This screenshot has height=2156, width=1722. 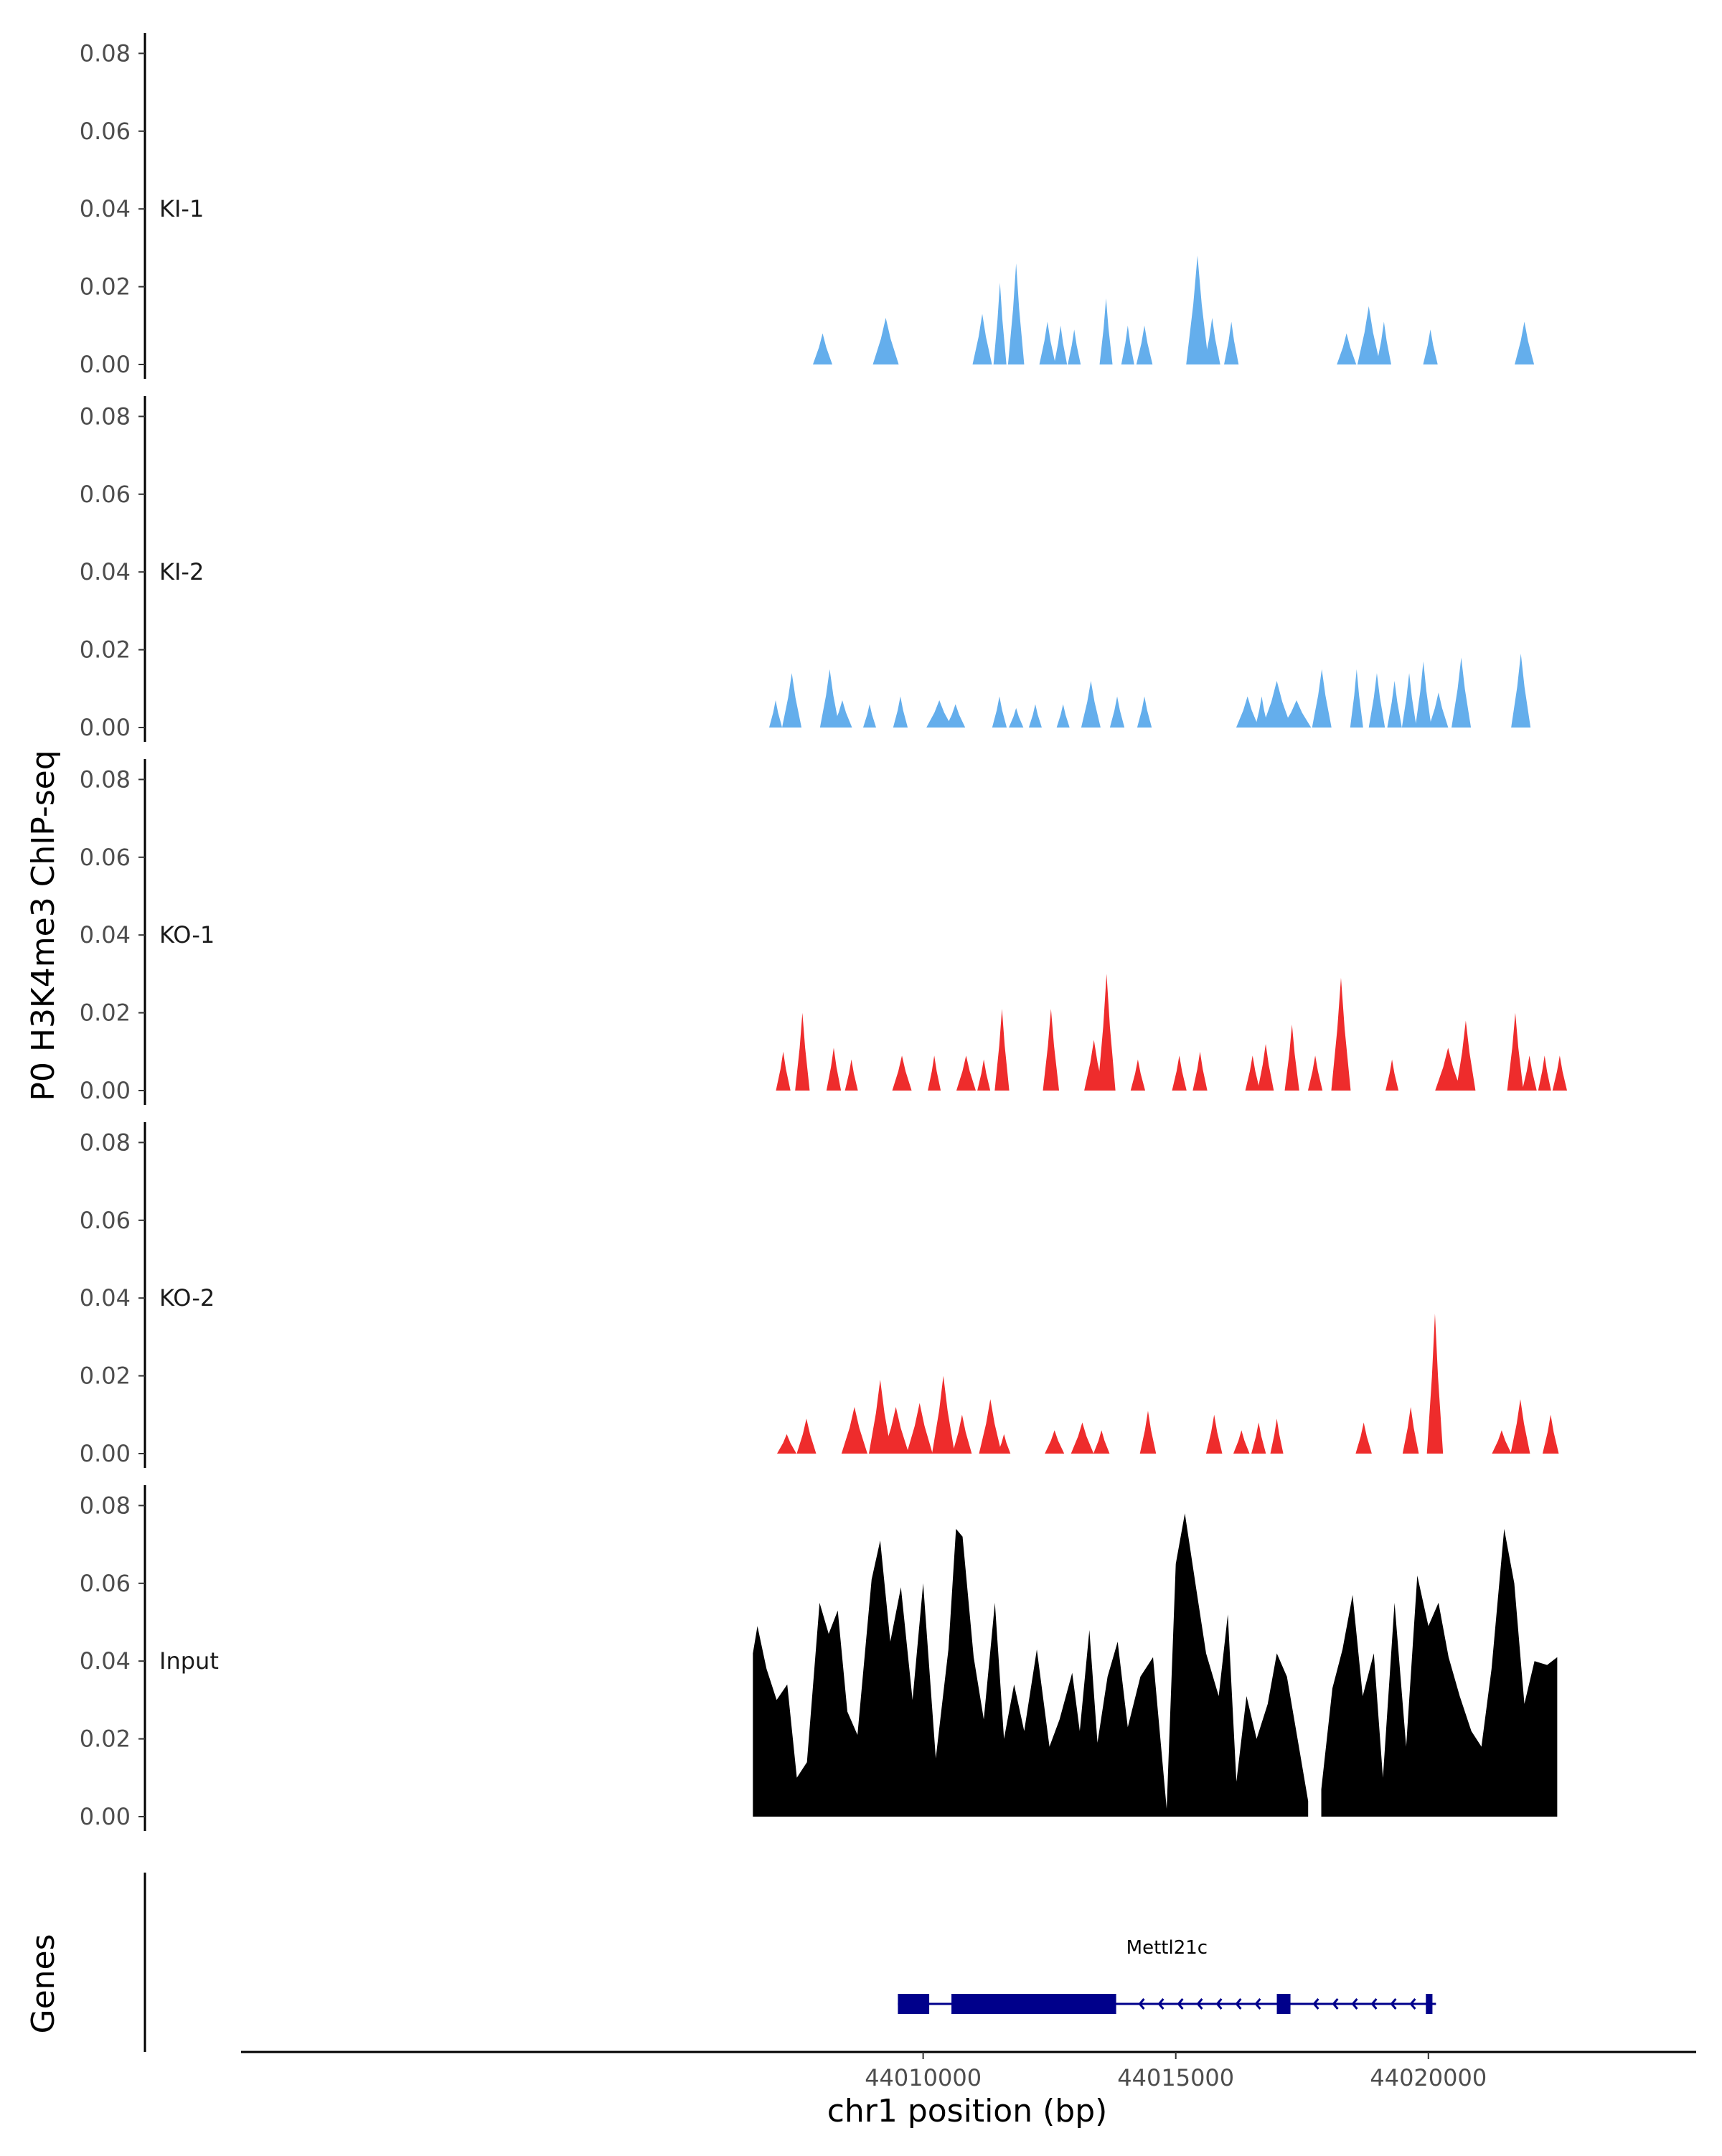 I want to click on track-ko-2: 0.00 0.02 0.04 0.06 0.08 KO-2, so click(x=820, y=1295).